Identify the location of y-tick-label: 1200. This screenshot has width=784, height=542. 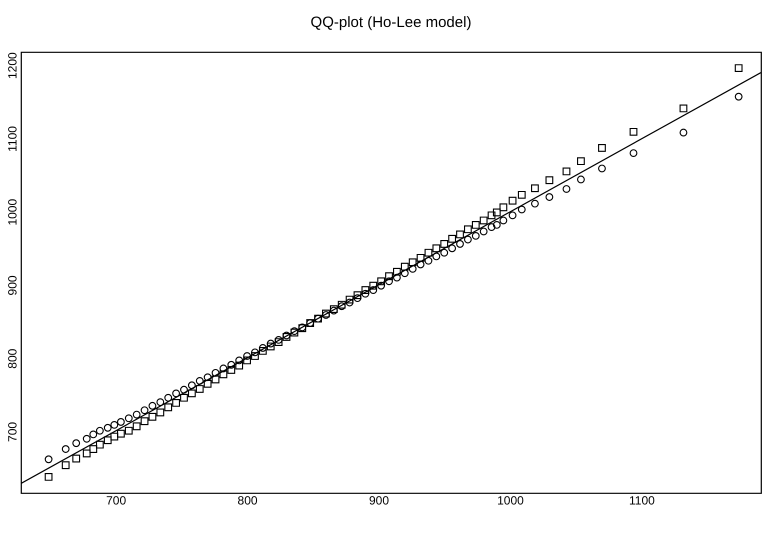
(13, 66).